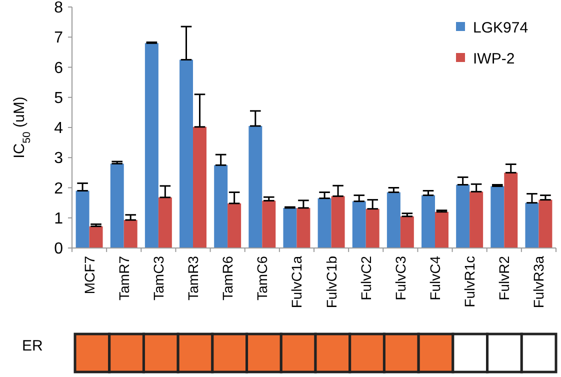  What do you see at coordinates (366, 278) in the screenshot?
I see `x-tick-label: FulvC2` at bounding box center [366, 278].